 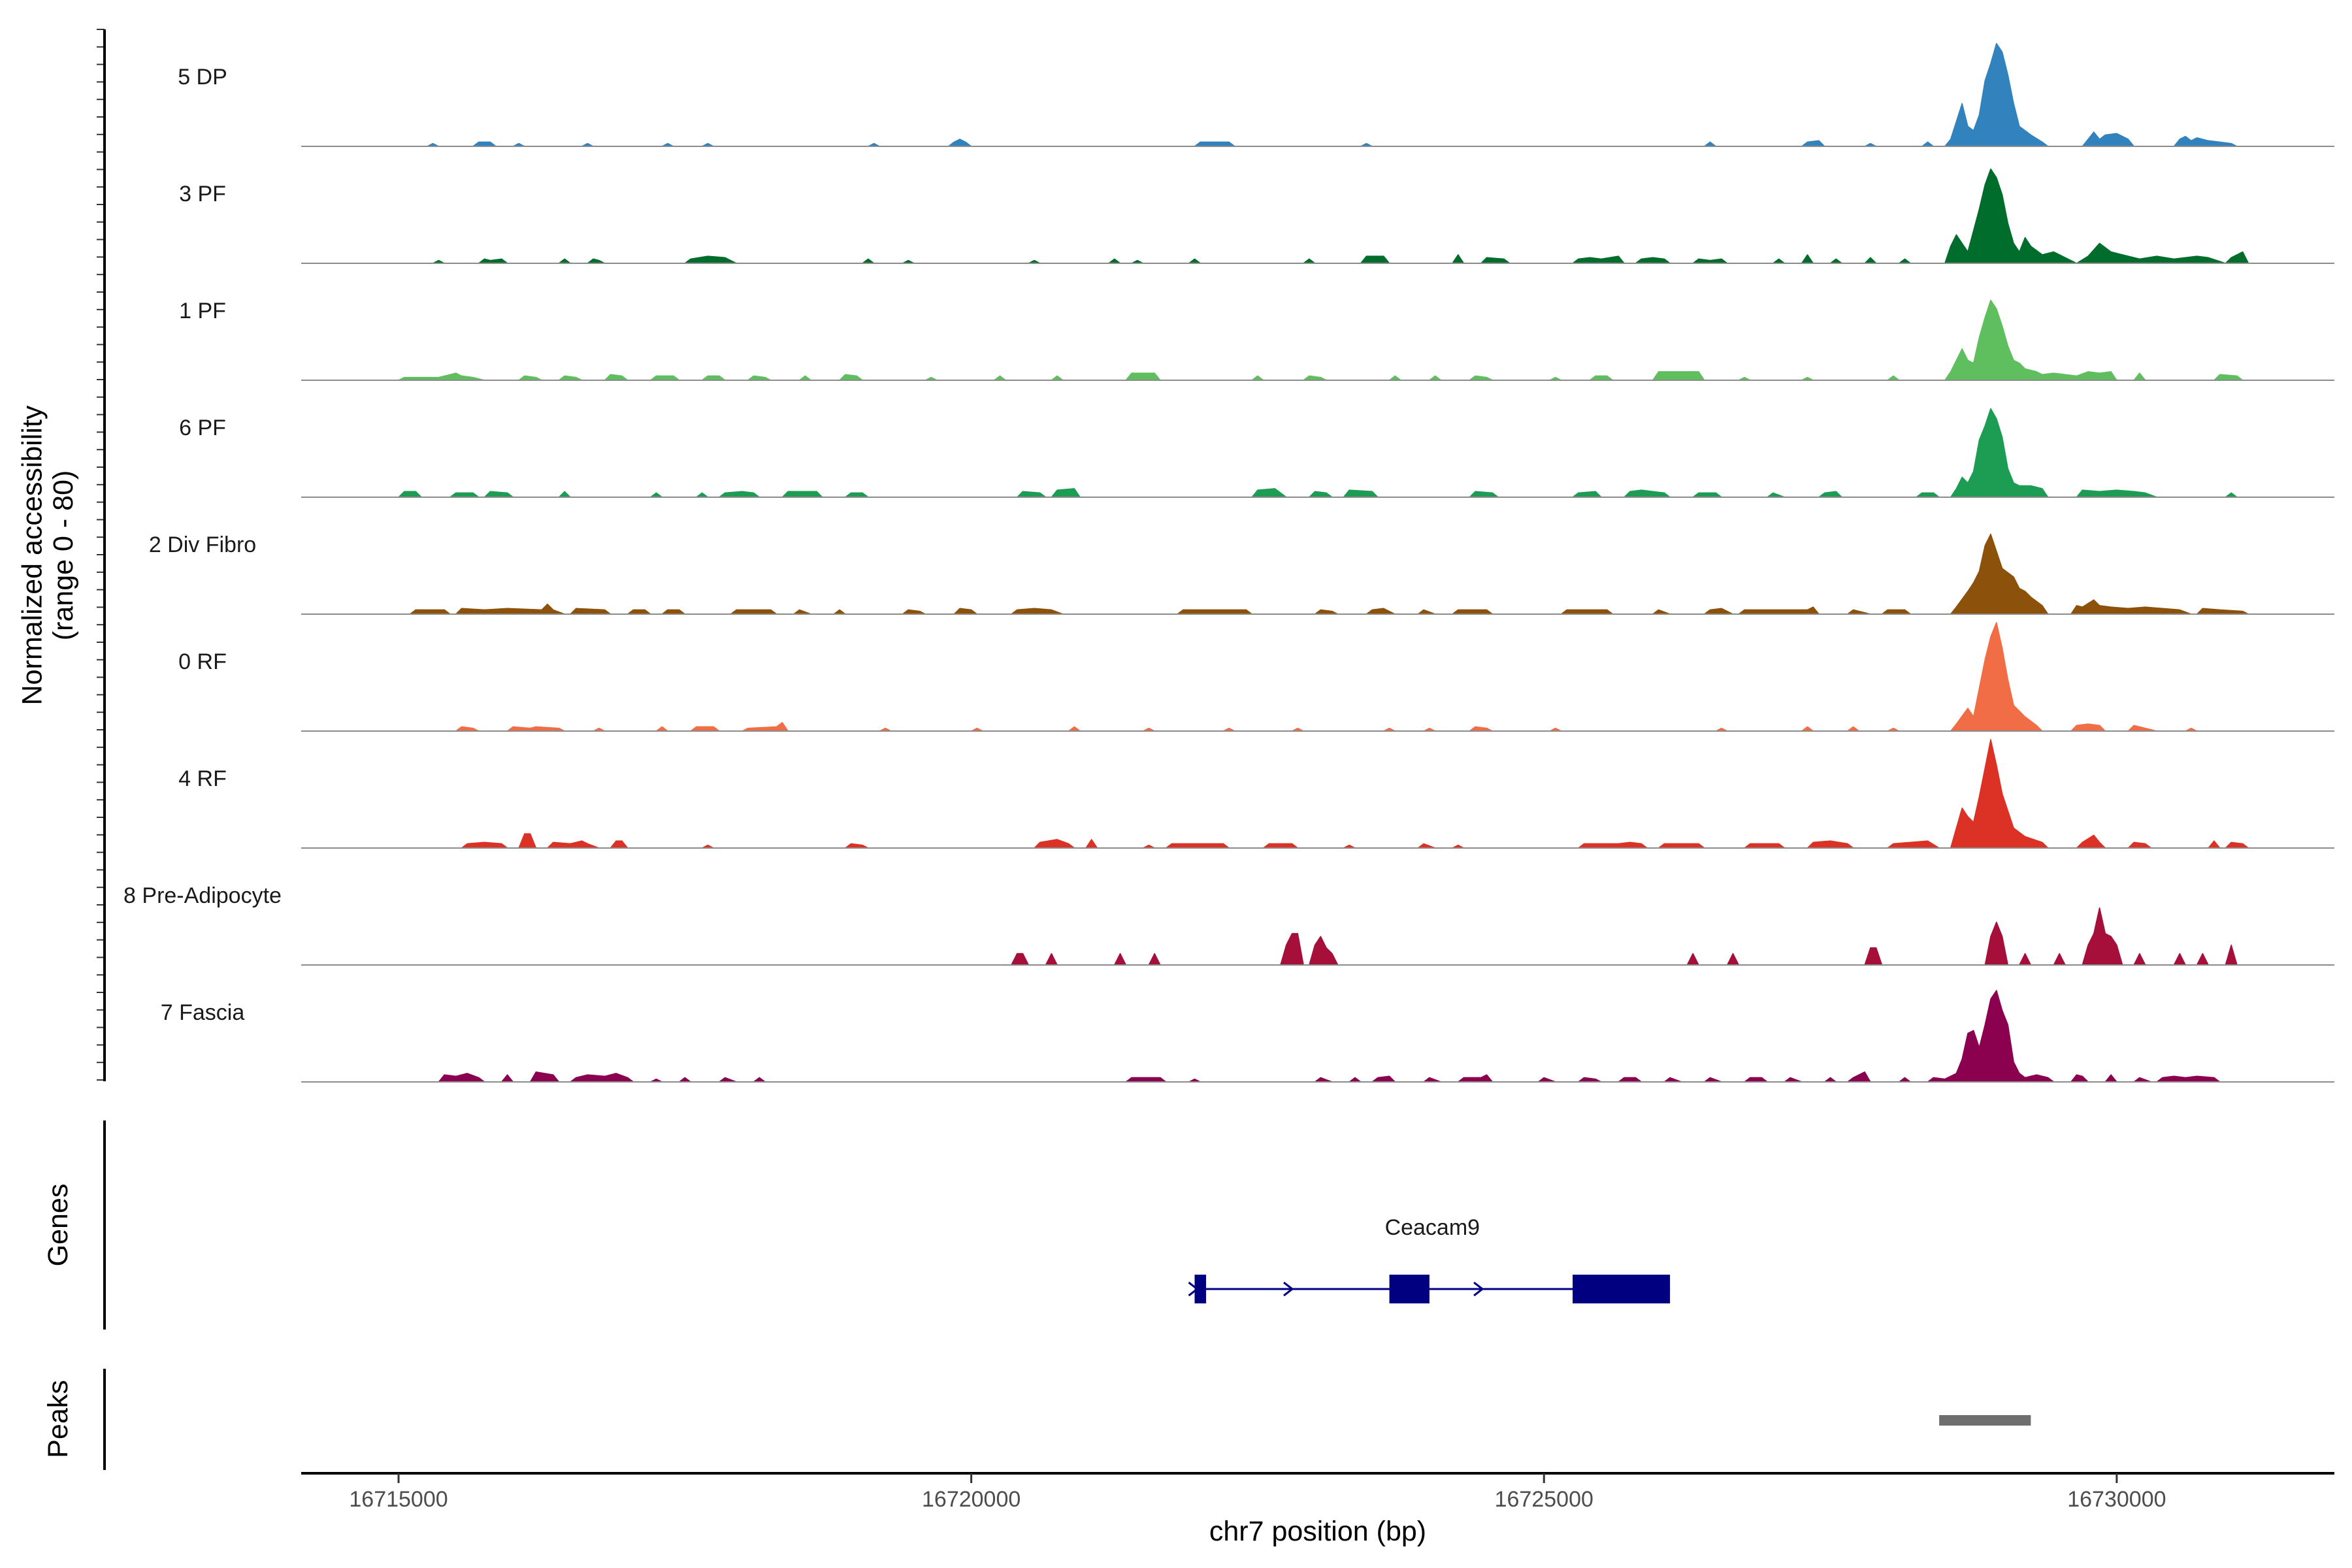 I want to click on track-5-dp: 5 DP, so click(x=1256, y=94).